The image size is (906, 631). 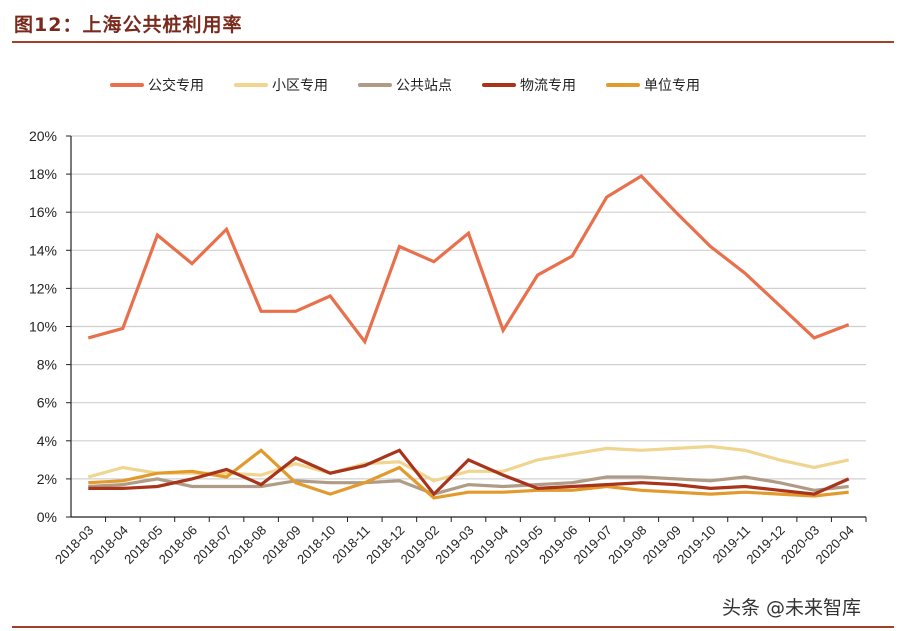 I want to click on y-tick-label: 6%, so click(x=47, y=403).